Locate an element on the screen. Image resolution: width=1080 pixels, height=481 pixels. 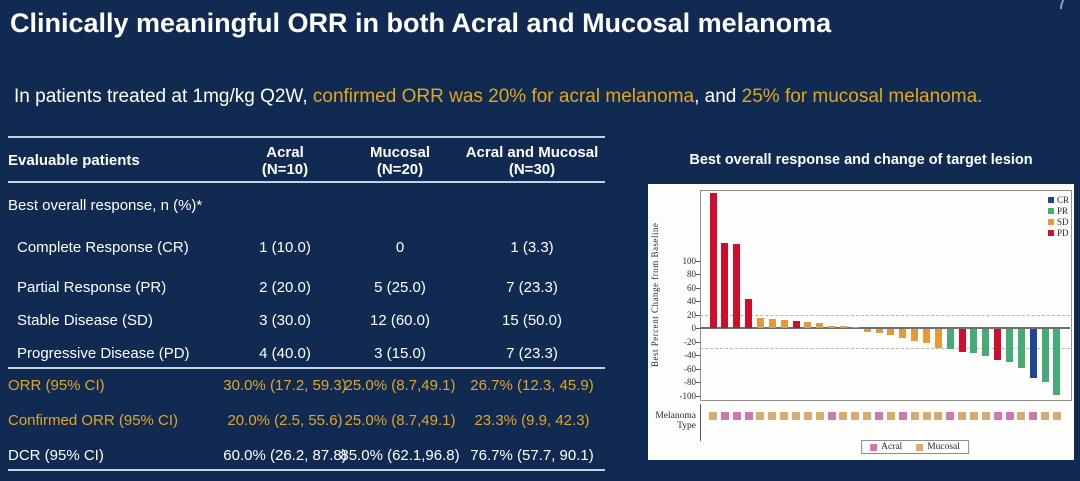
row-label: DCR (95% CI) is located at coordinates (56, 455).